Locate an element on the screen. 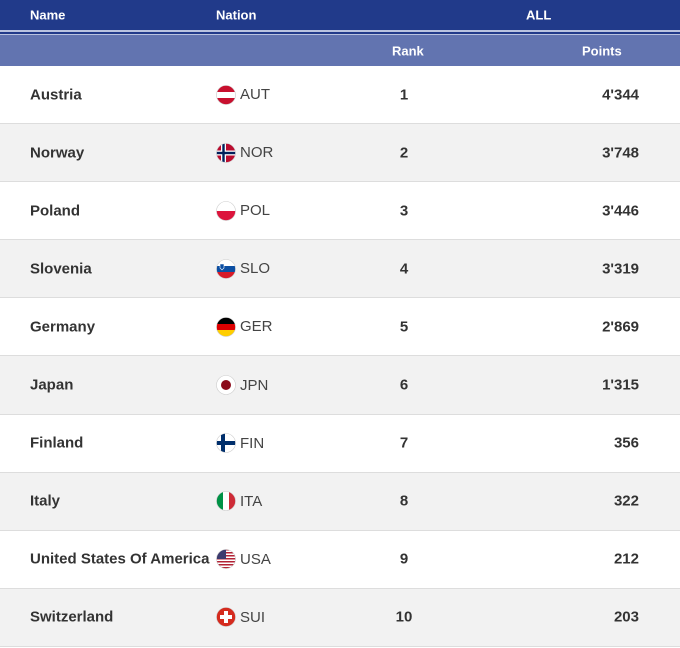 This screenshot has width=680, height=648. points-value: 322 is located at coordinates (626, 501).